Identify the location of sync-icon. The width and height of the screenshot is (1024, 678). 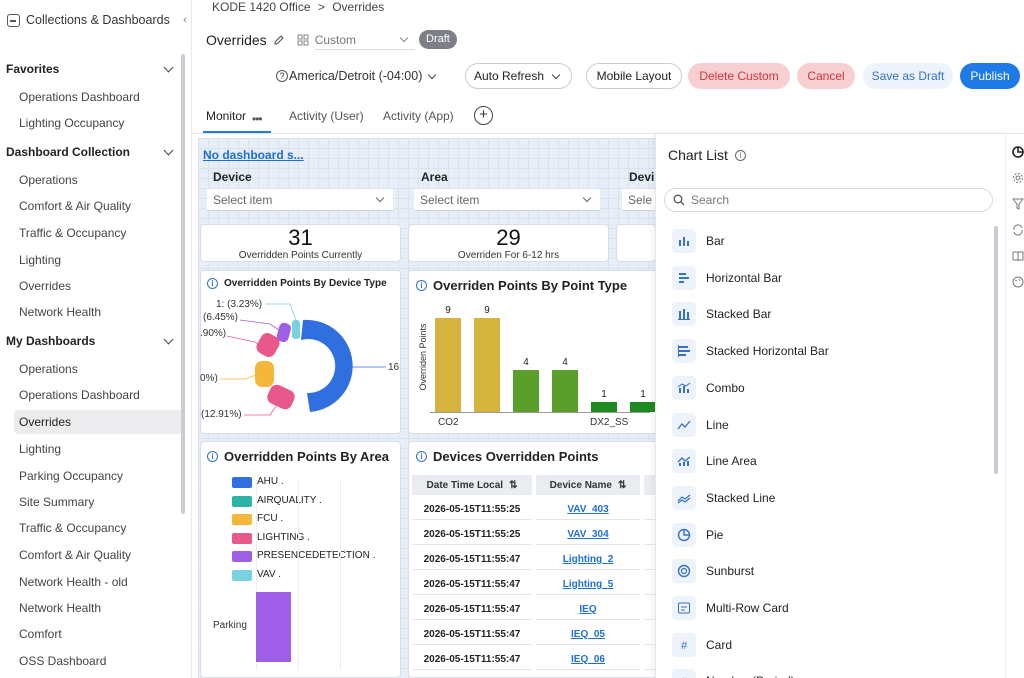
(1018, 230).